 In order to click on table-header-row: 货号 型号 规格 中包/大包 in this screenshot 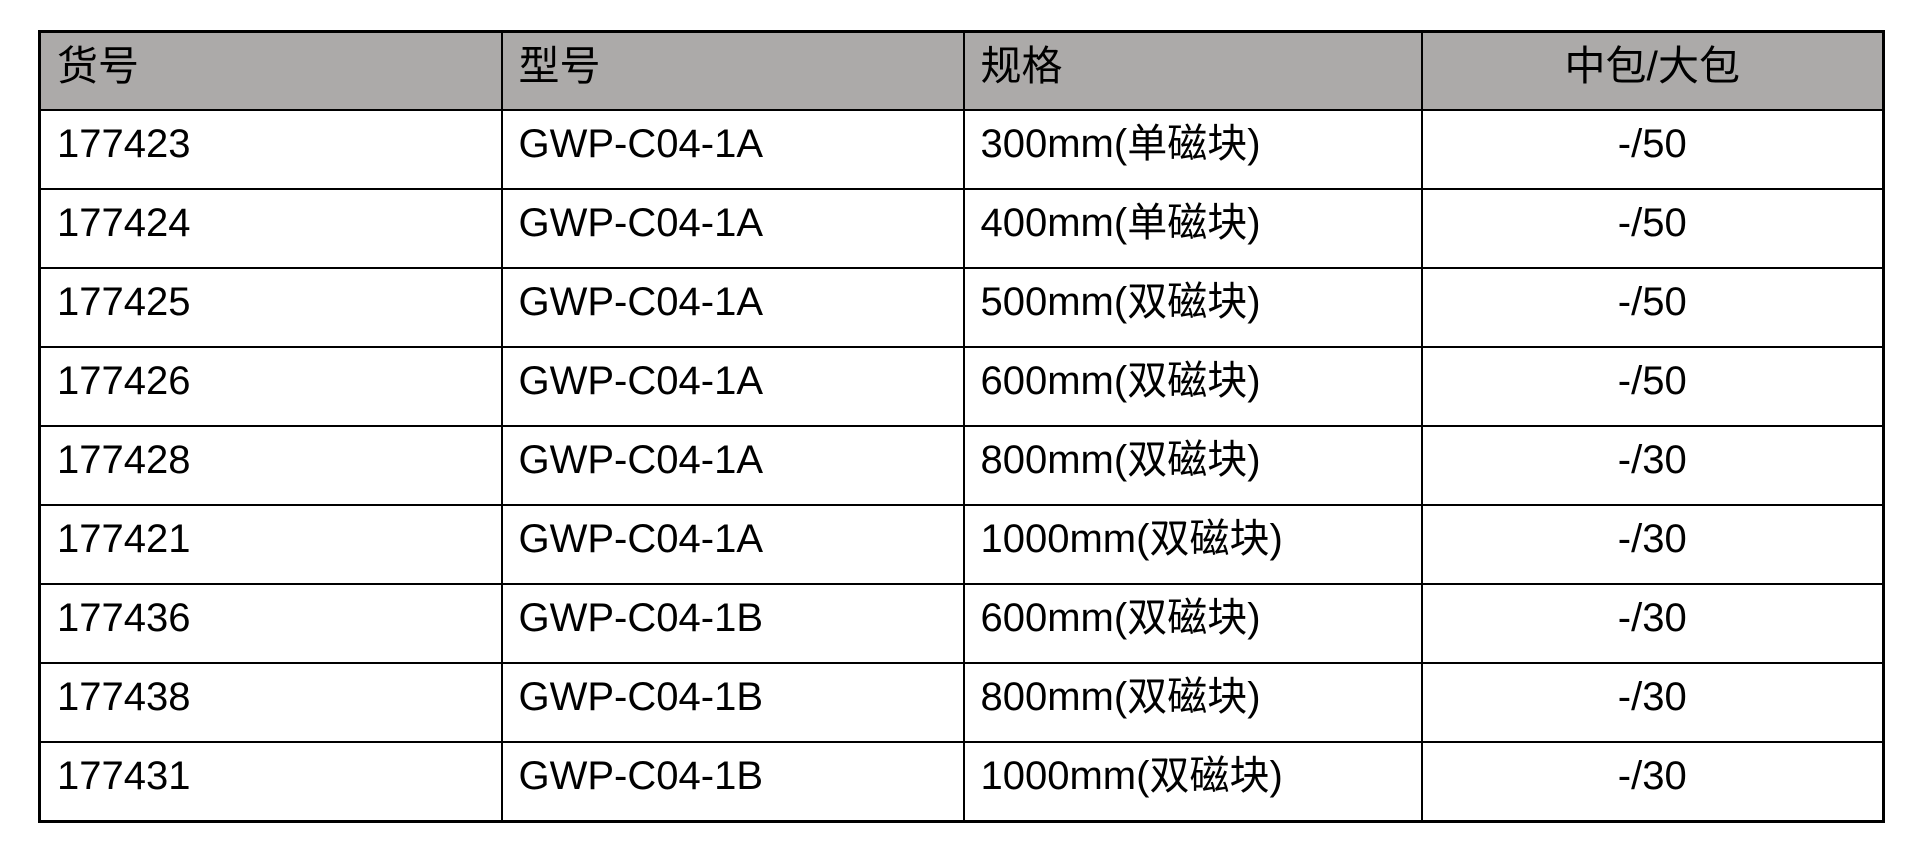, I will do `click(961, 70)`.